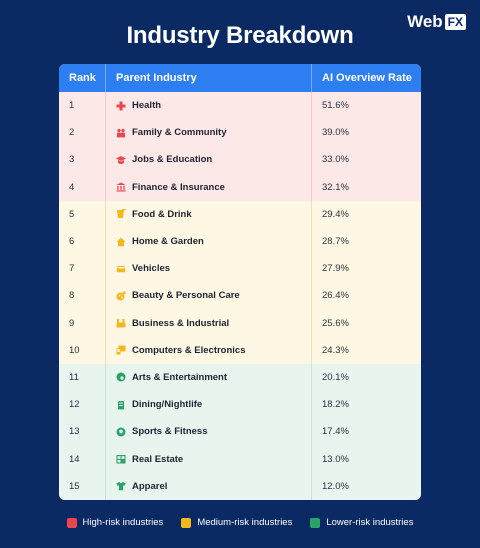 This screenshot has height=548, width=480. I want to click on medical-cross-icon, so click(121, 106).